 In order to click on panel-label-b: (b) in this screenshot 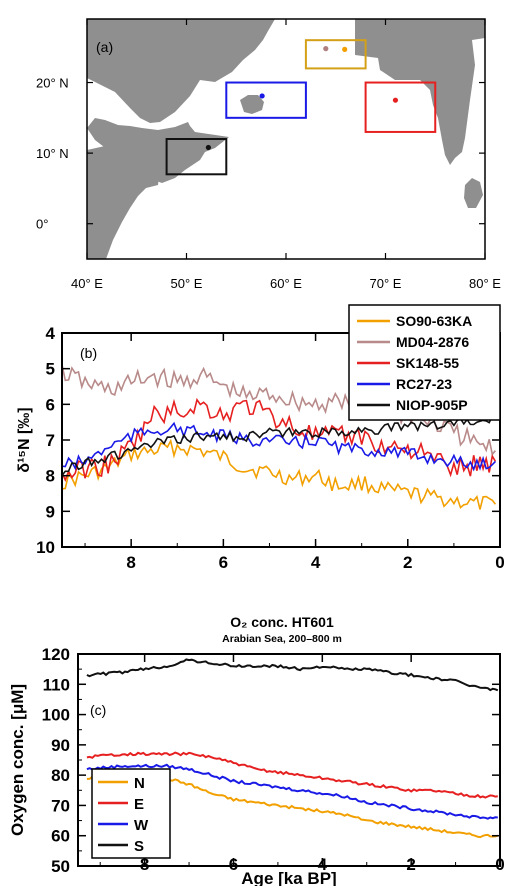, I will do `click(88, 353)`.